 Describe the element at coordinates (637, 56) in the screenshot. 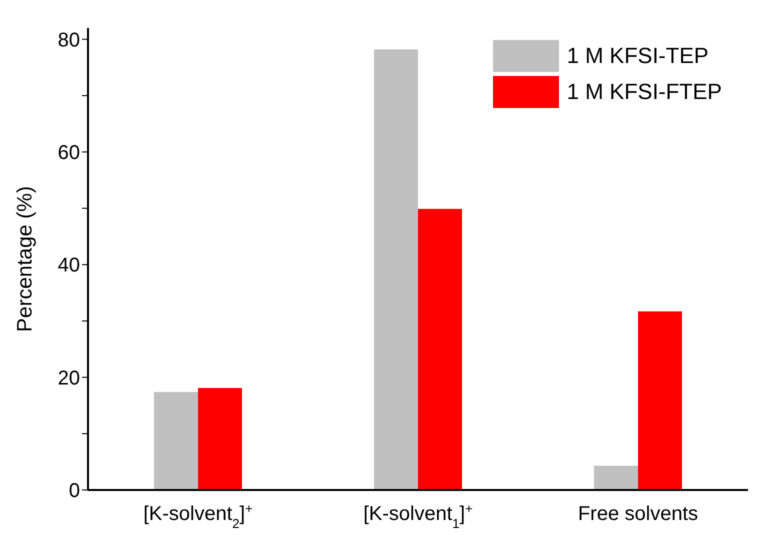

I see `legend-label: 1 M KFSI-TEP` at that location.